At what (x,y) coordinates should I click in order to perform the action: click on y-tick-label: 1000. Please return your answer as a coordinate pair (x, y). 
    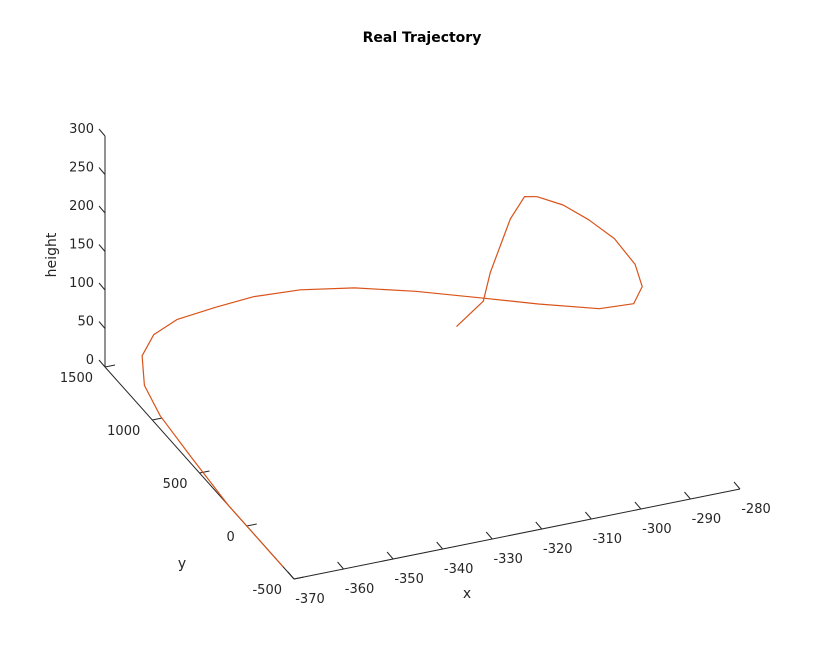
    Looking at the image, I should click on (123, 431).